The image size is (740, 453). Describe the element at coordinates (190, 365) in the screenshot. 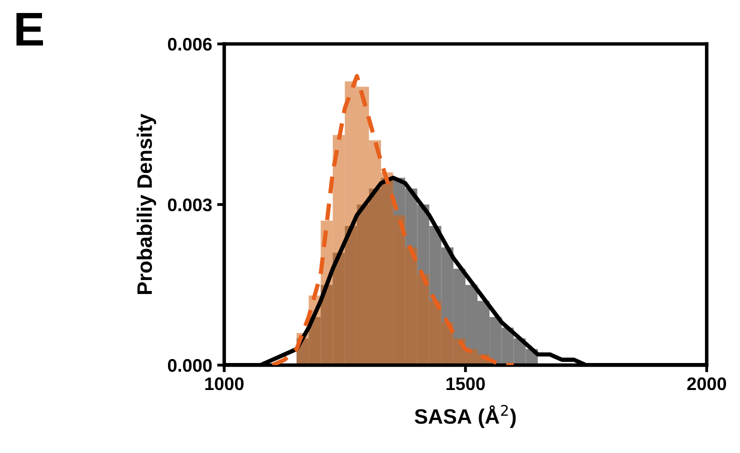

I see `y-tick-label: 0.000` at that location.